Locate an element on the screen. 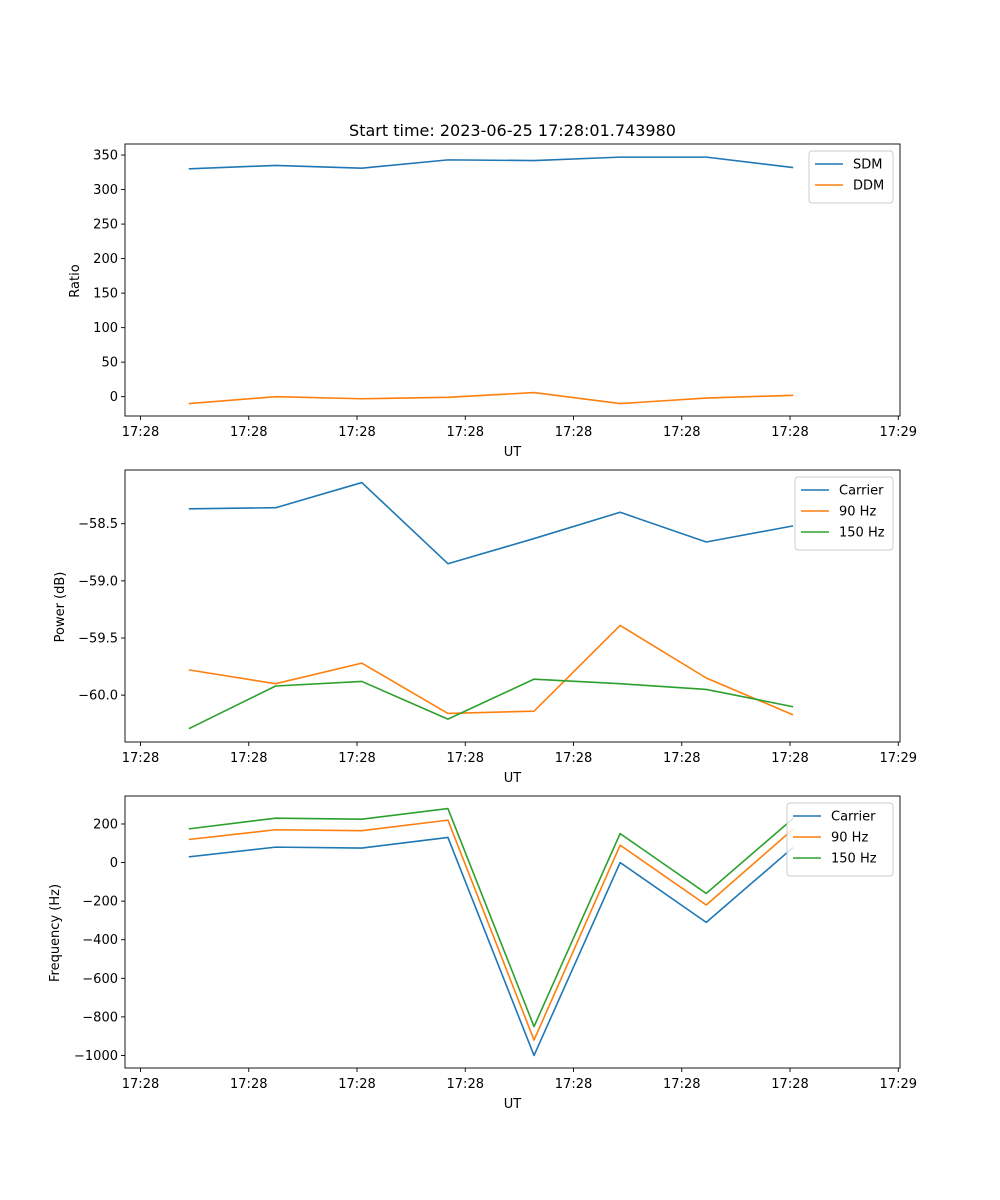  y-tick-label: −200 is located at coordinates (100, 902).